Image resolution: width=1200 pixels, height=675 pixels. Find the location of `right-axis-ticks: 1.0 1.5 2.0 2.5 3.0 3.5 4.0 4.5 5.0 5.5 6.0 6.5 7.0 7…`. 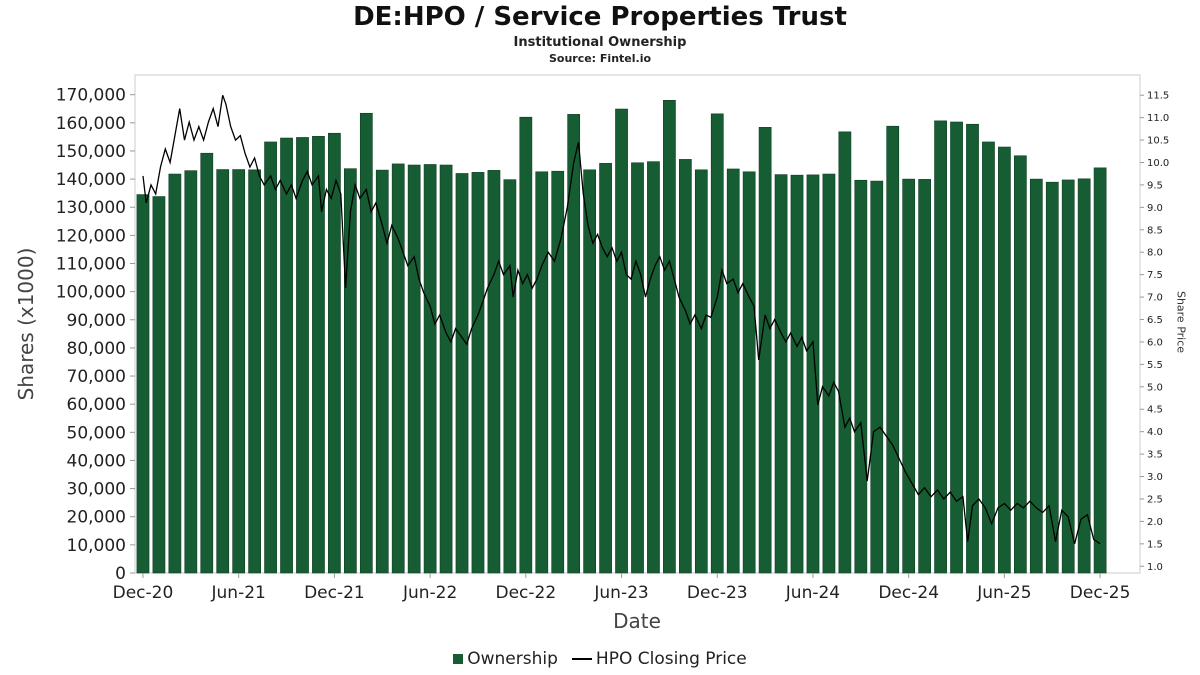

right-axis-ticks: 1.0 1.5 2.0 2.5 3.0 3.5 4.0 4.5 5.0 5.5 6.0 6.5 7.0 7… is located at coordinates (1154, 332).